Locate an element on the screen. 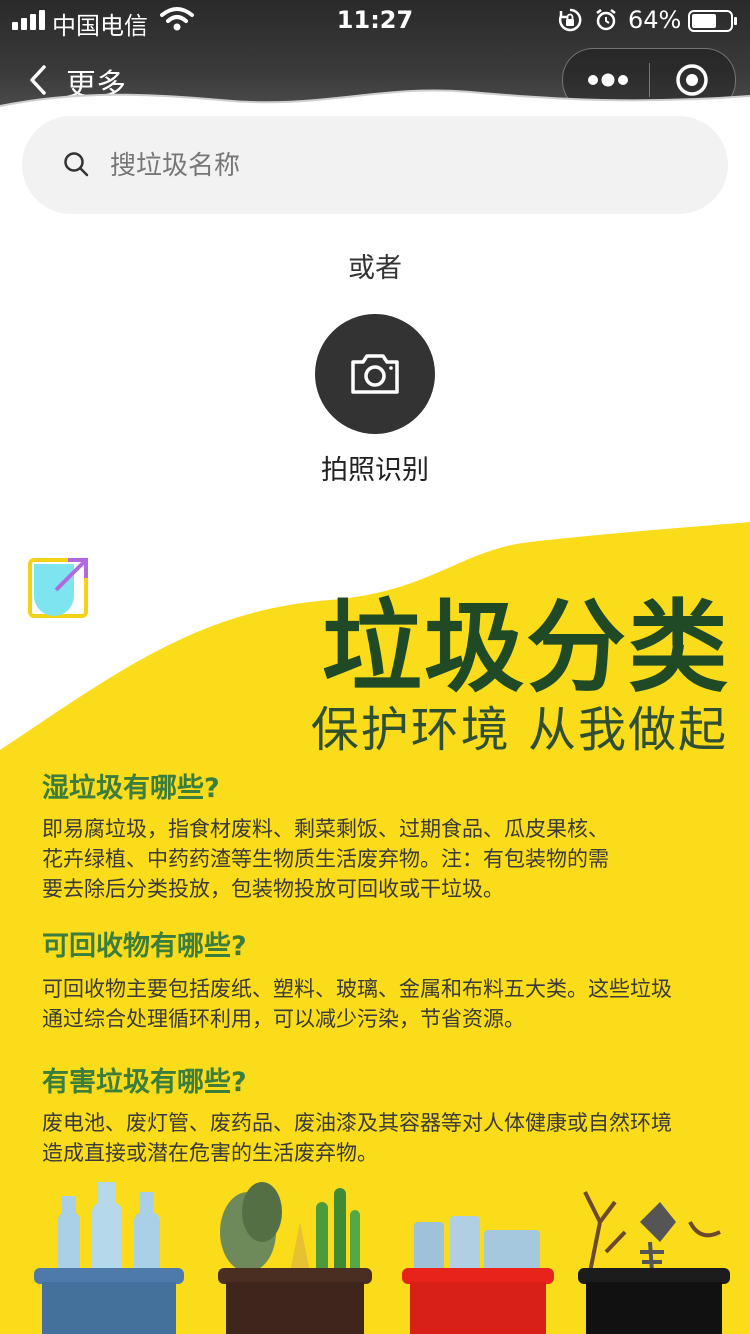 The image size is (750, 1334). photo-recognition-label: 拍照识别 is located at coordinates (375, 470).